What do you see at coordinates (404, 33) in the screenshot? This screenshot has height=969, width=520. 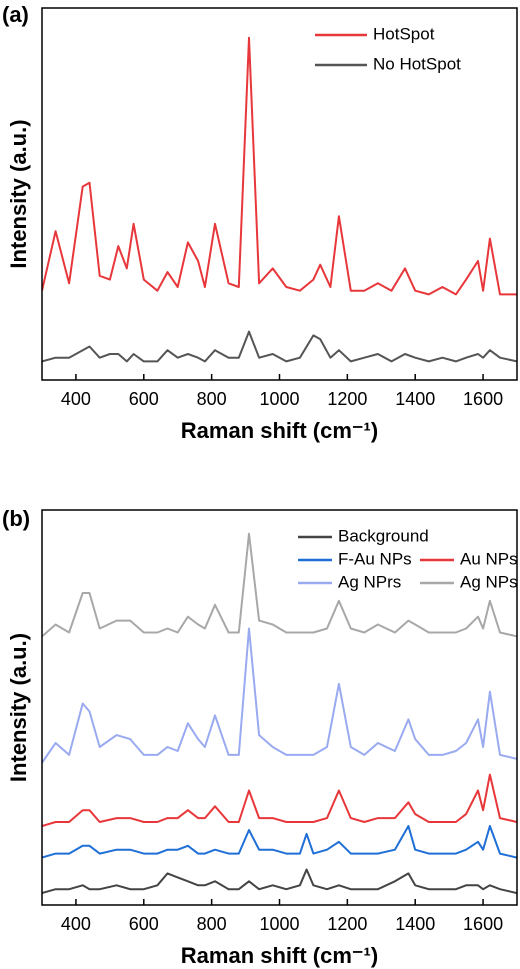 I see `legend-label: HotSpot` at bounding box center [404, 33].